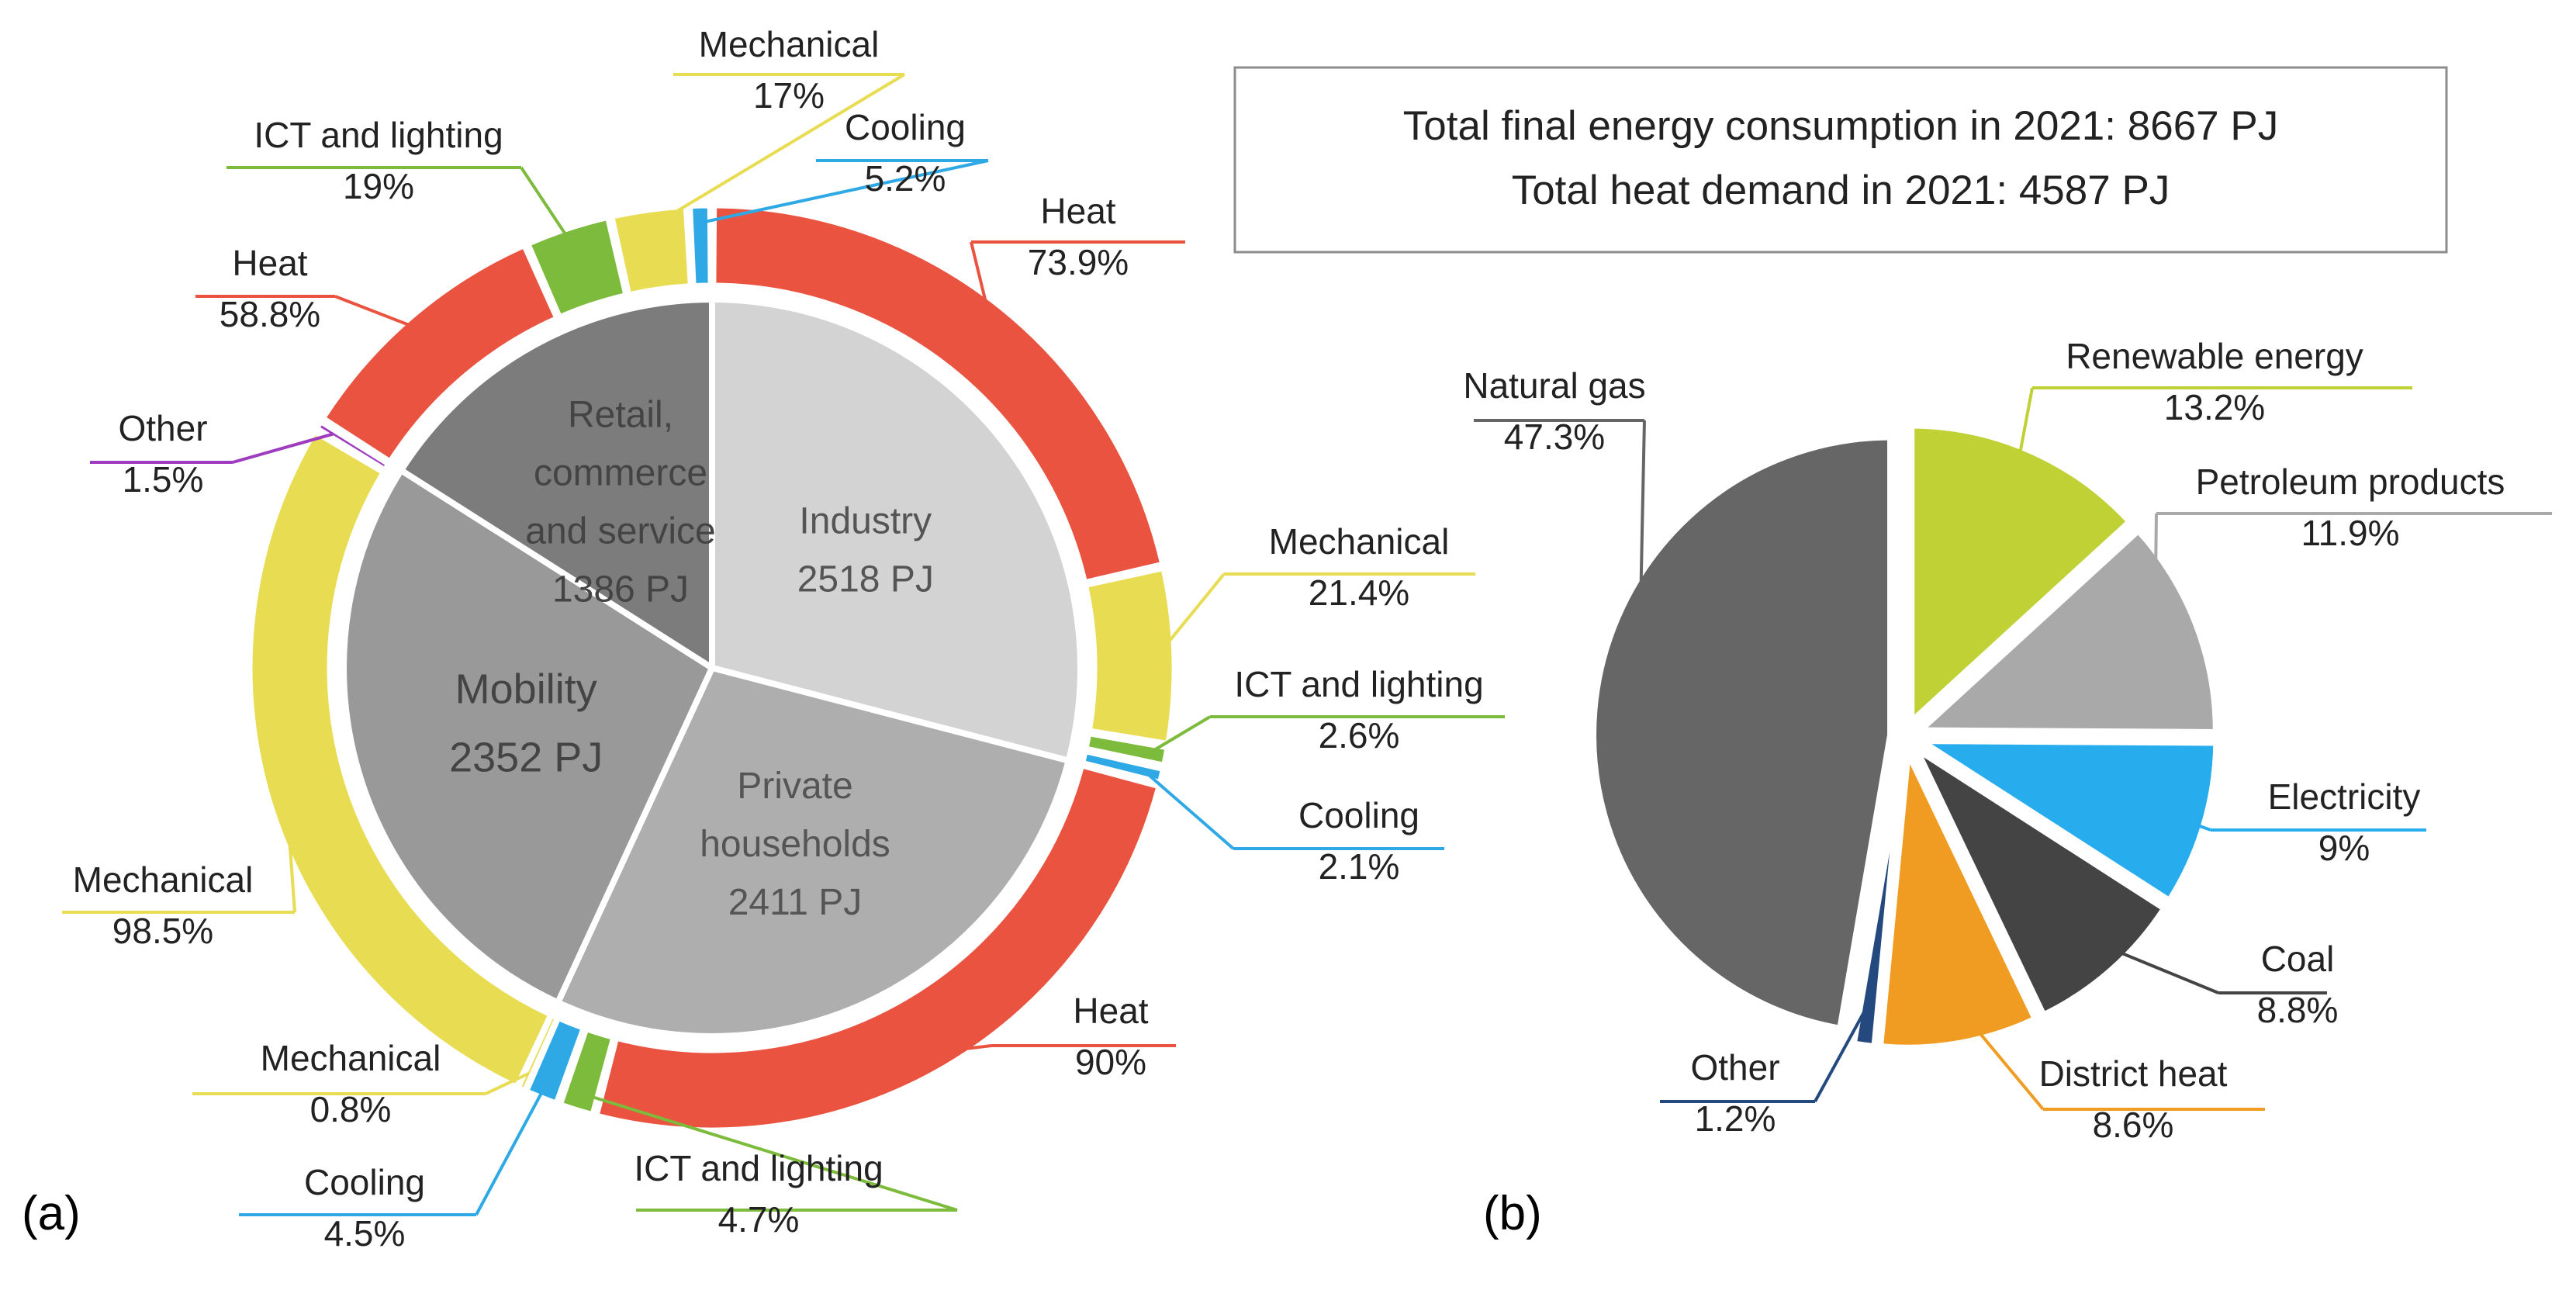 The image size is (2576, 1290). What do you see at coordinates (2068, 821) in the screenshot?
I see `slice-electricity` at bounding box center [2068, 821].